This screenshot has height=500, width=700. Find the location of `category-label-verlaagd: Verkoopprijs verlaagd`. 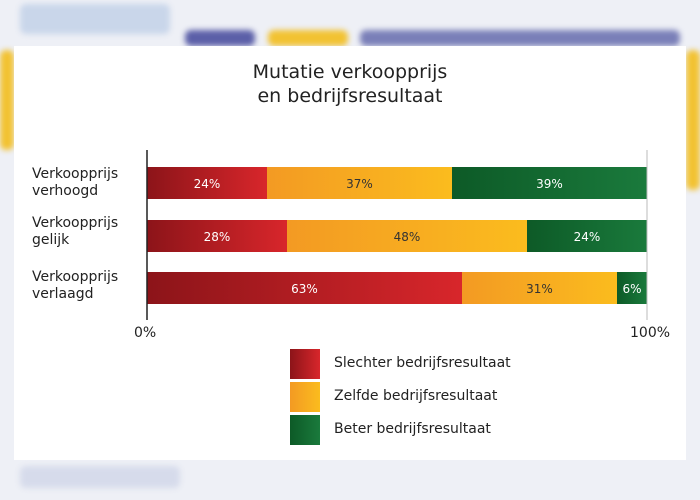

category-label-verlaagd: Verkoopprijs verlaagd is located at coordinates (87, 286).